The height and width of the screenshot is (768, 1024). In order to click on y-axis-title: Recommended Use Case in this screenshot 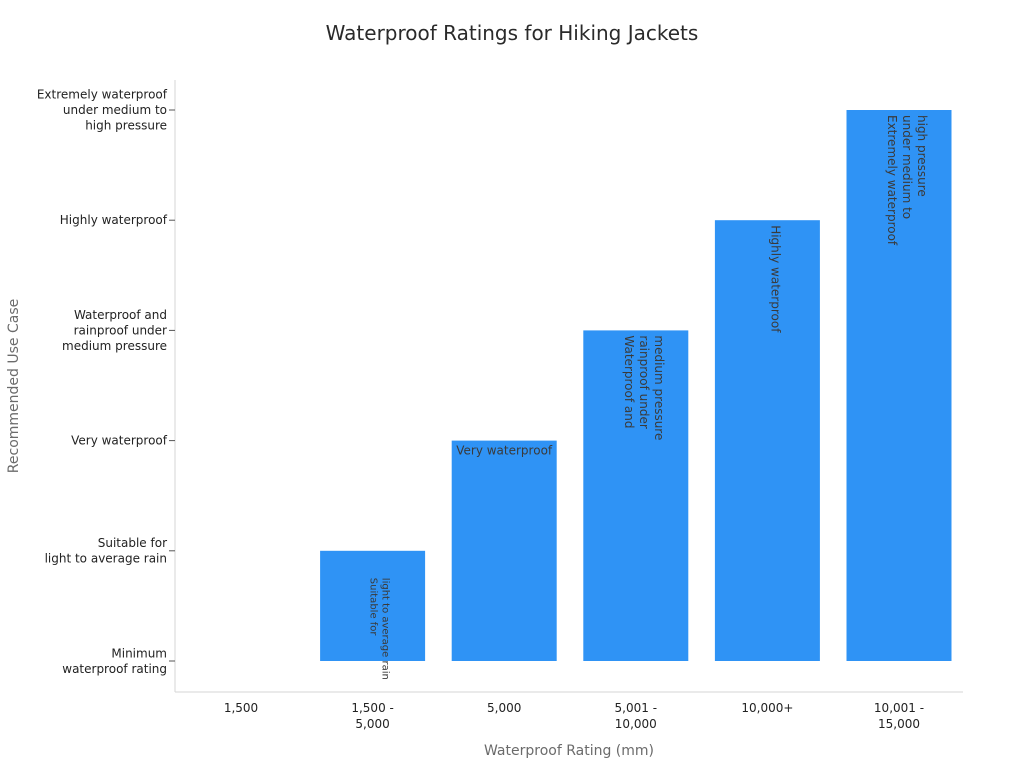, I will do `click(14, 386)`.